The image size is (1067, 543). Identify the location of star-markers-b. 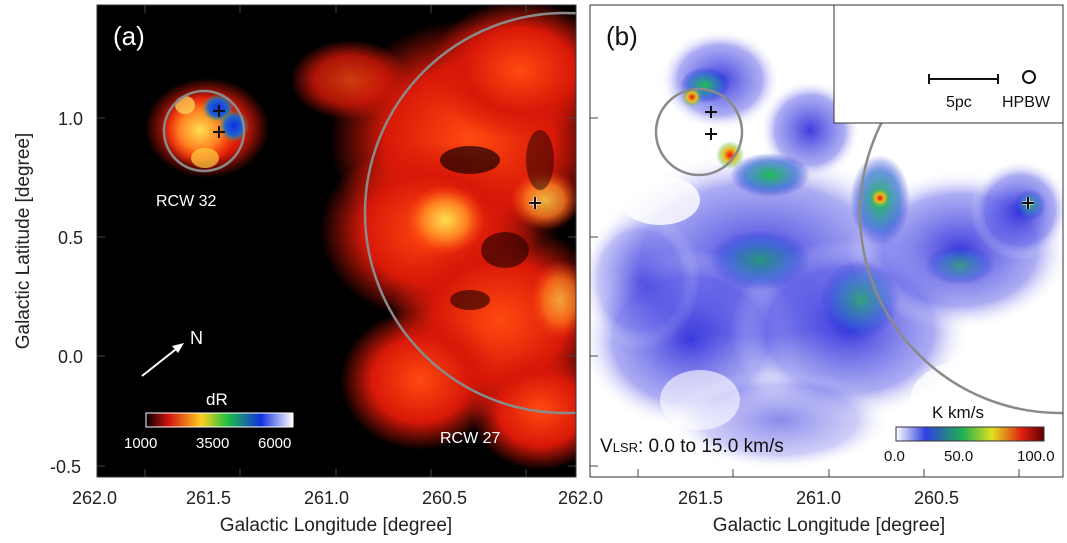
(869, 157).